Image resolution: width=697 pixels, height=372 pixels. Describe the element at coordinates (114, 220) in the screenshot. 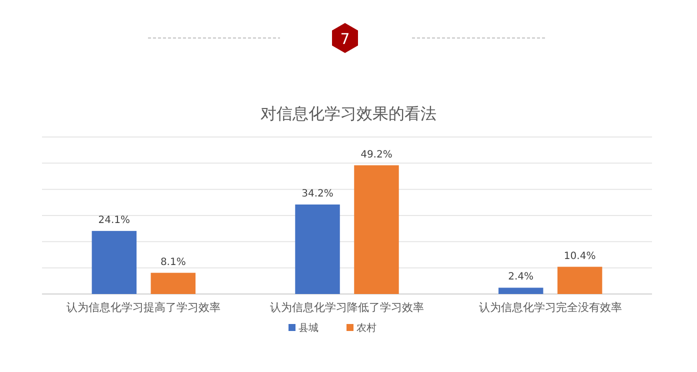

I see `data-label: 24.1%` at that location.